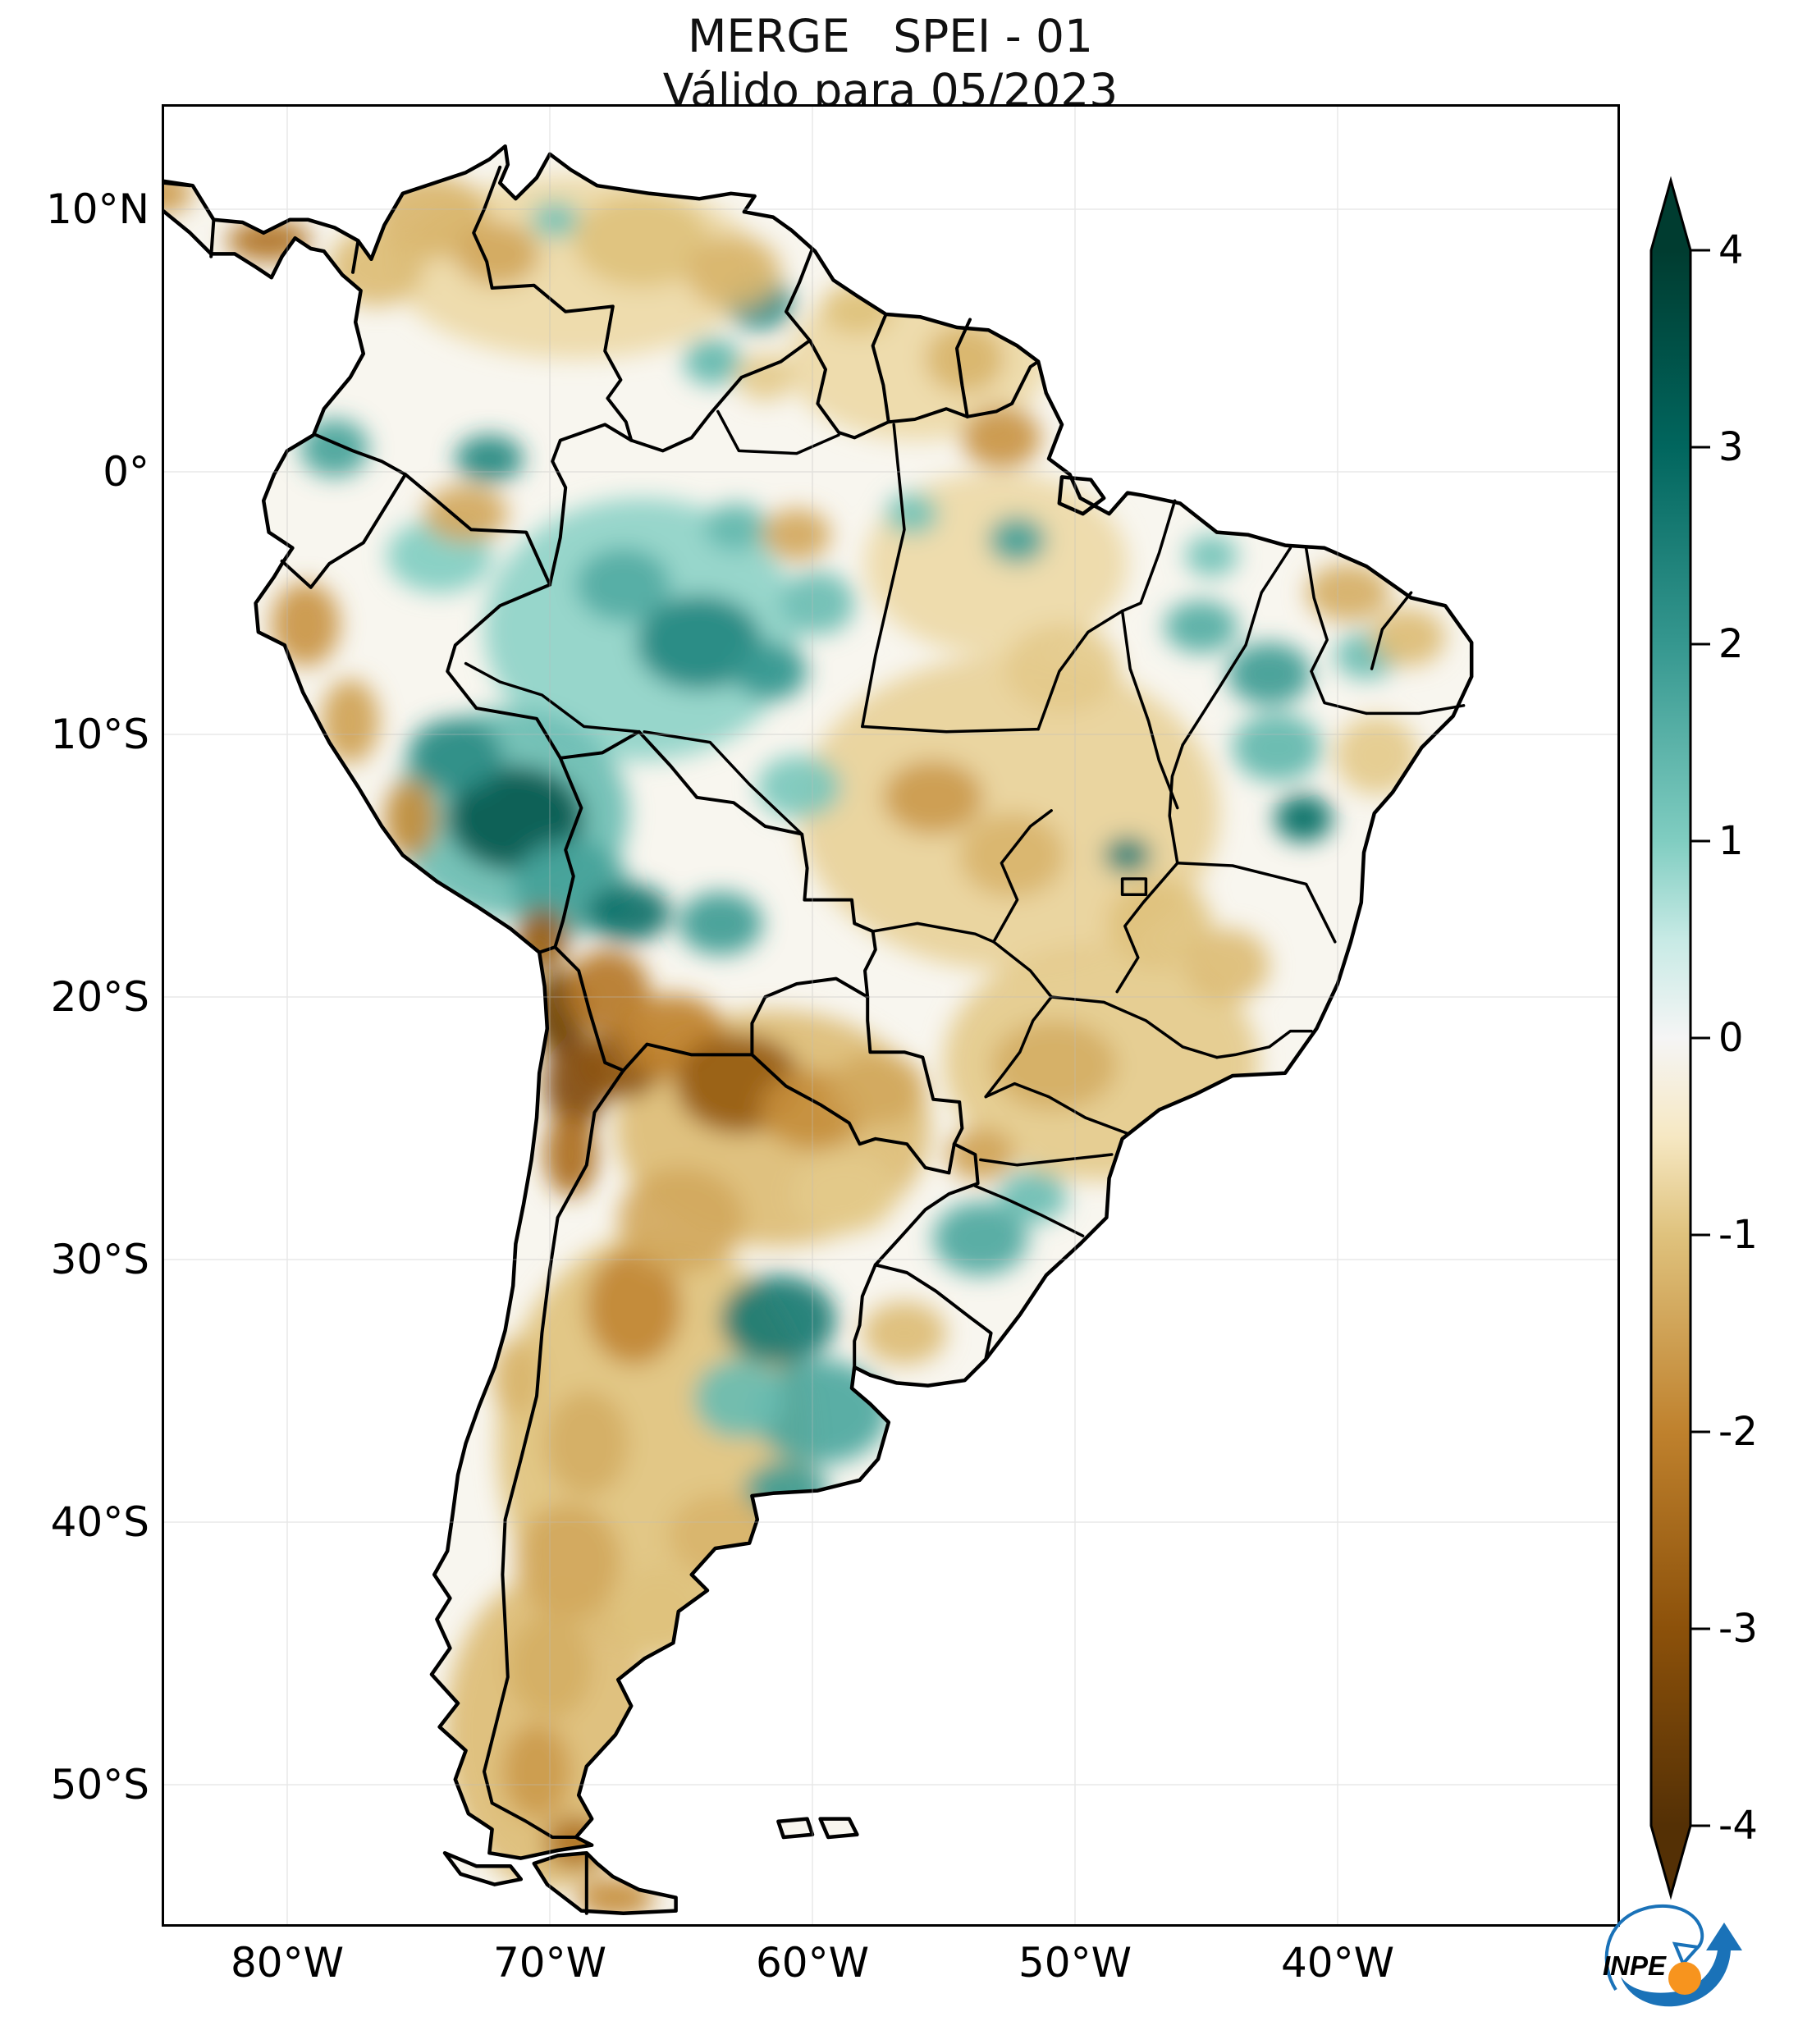 The height and width of the screenshot is (2044, 1798). I want to click on lon-tick-label: 80°W, so click(287, 1963).